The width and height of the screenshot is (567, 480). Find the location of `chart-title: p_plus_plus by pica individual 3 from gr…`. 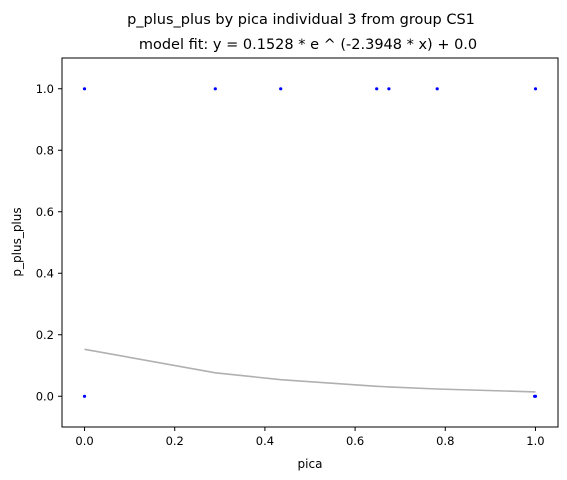

chart-title: p_plus_plus by pica individual 3 from gr… is located at coordinates (301, 20).